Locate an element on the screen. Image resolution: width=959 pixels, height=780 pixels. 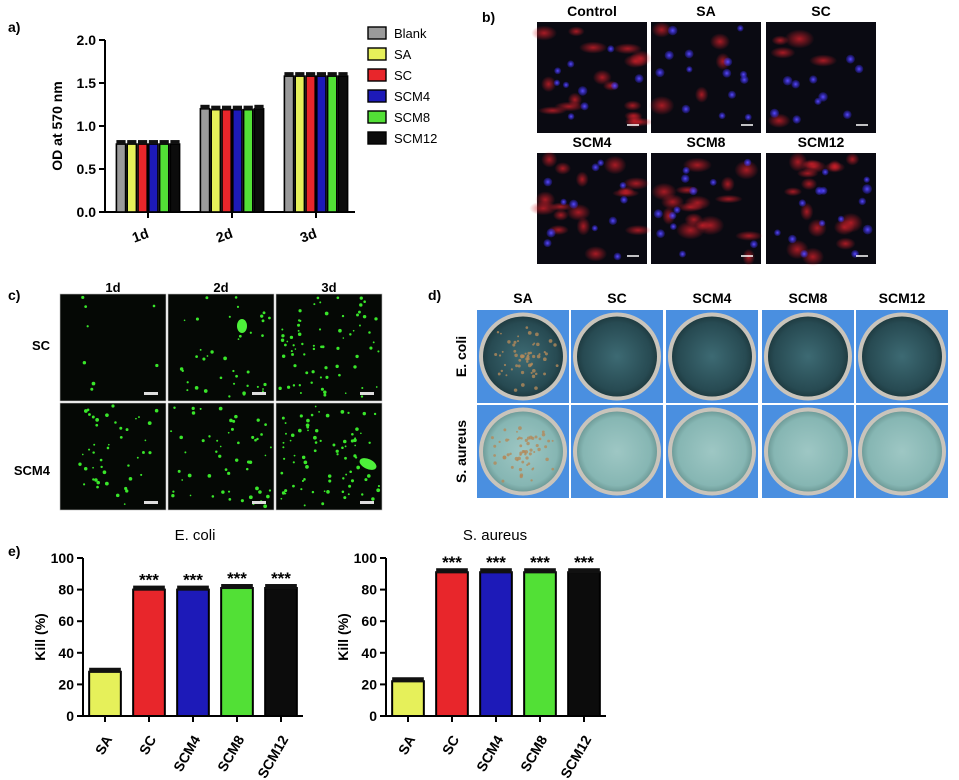
row-label-SC: SC is located at coordinates (41, 345).